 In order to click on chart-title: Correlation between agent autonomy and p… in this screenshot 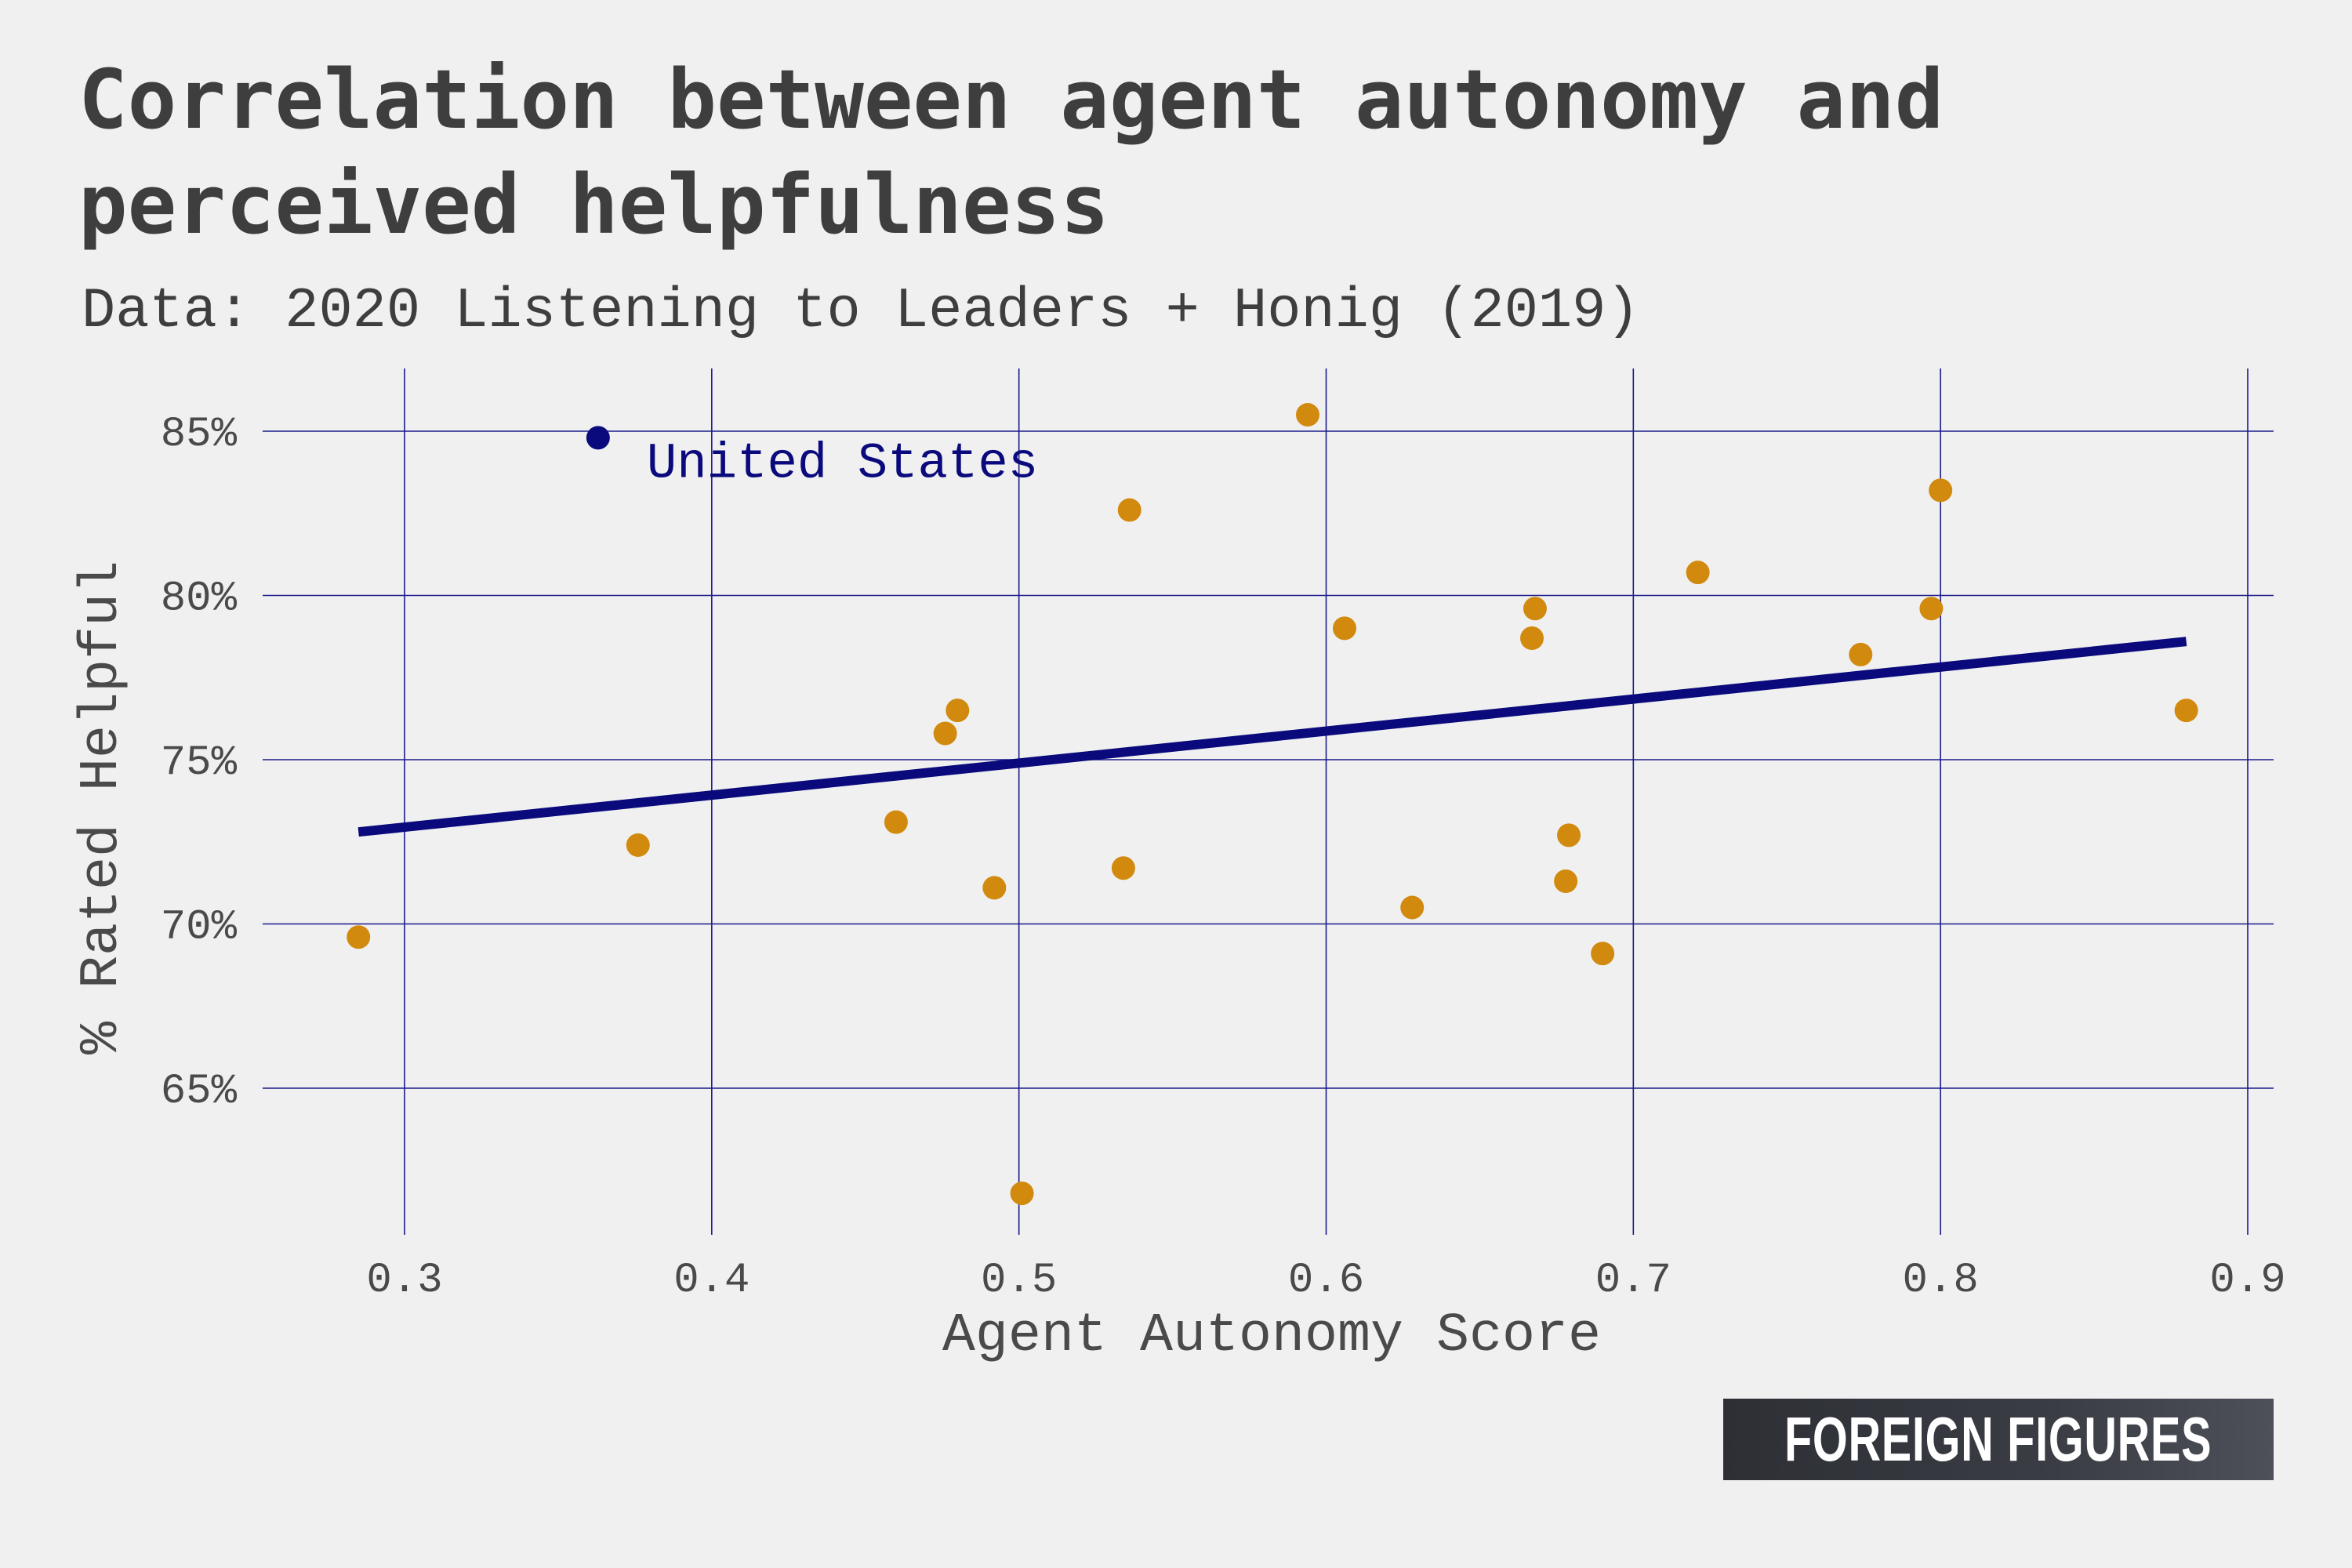, I will do `click(1011, 152)`.